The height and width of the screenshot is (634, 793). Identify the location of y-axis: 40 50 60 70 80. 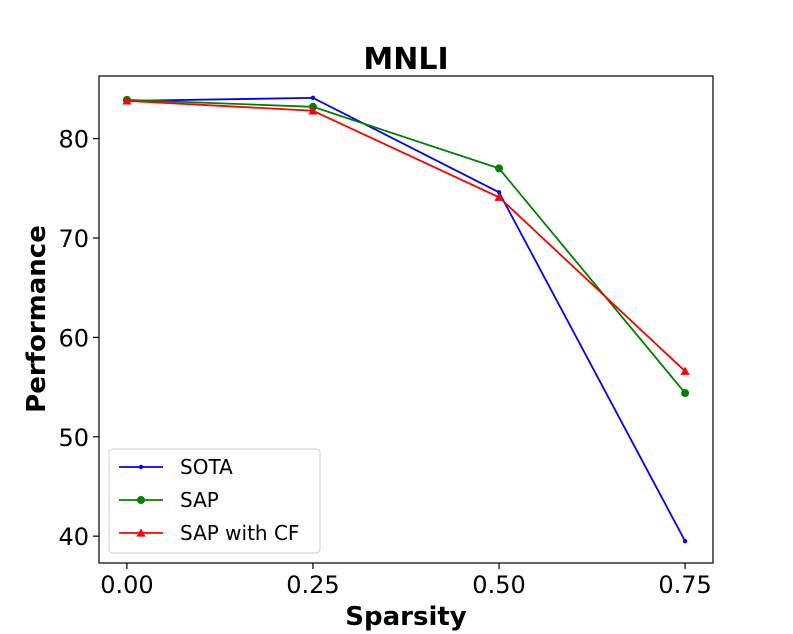
(78, 338).